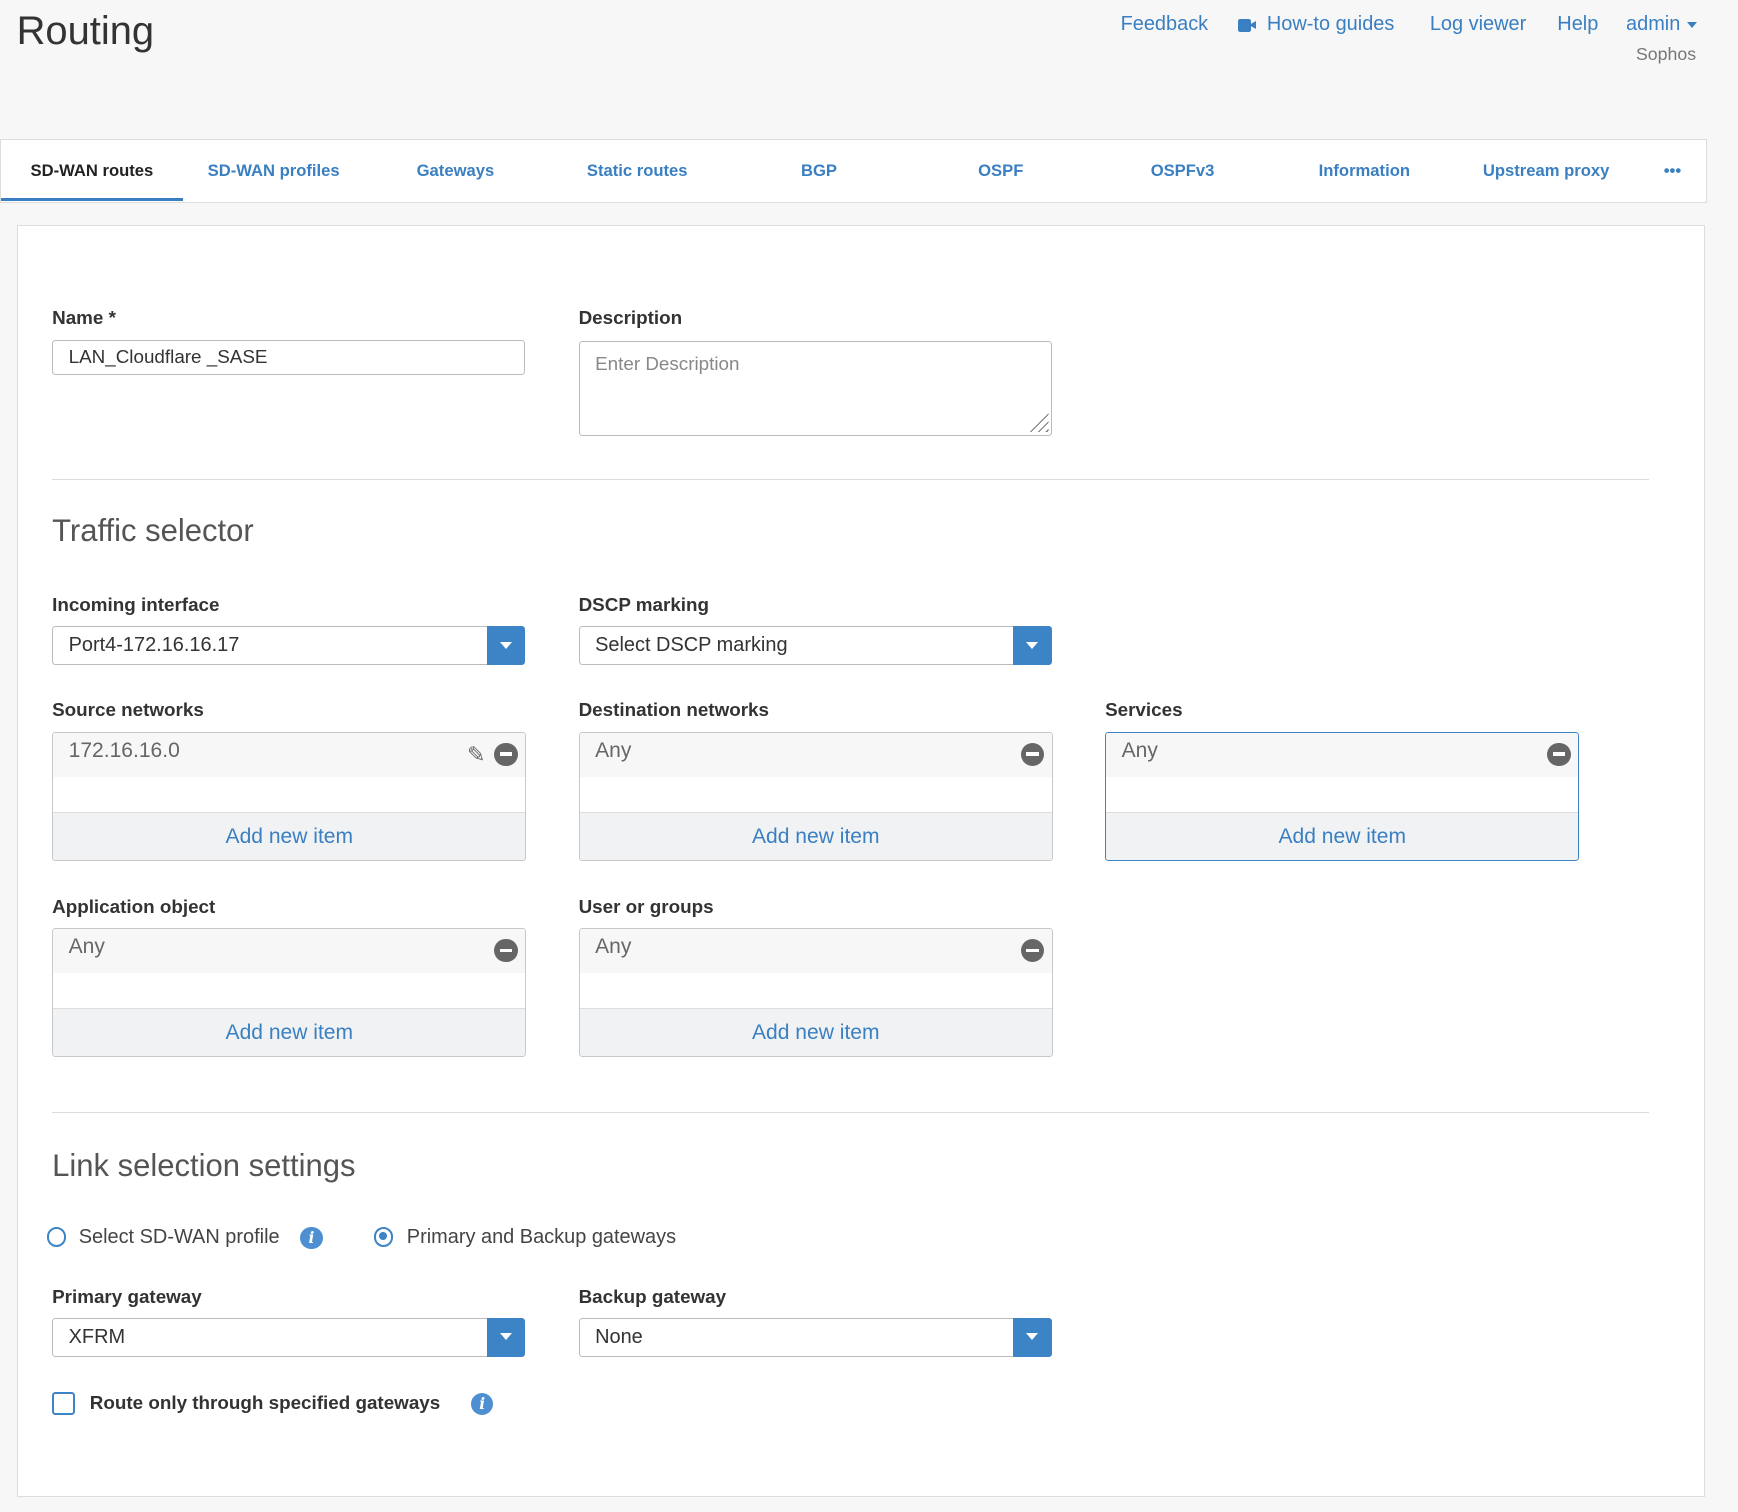 This screenshot has width=1738, height=1512. I want to click on services-label: Services, so click(1144, 710).